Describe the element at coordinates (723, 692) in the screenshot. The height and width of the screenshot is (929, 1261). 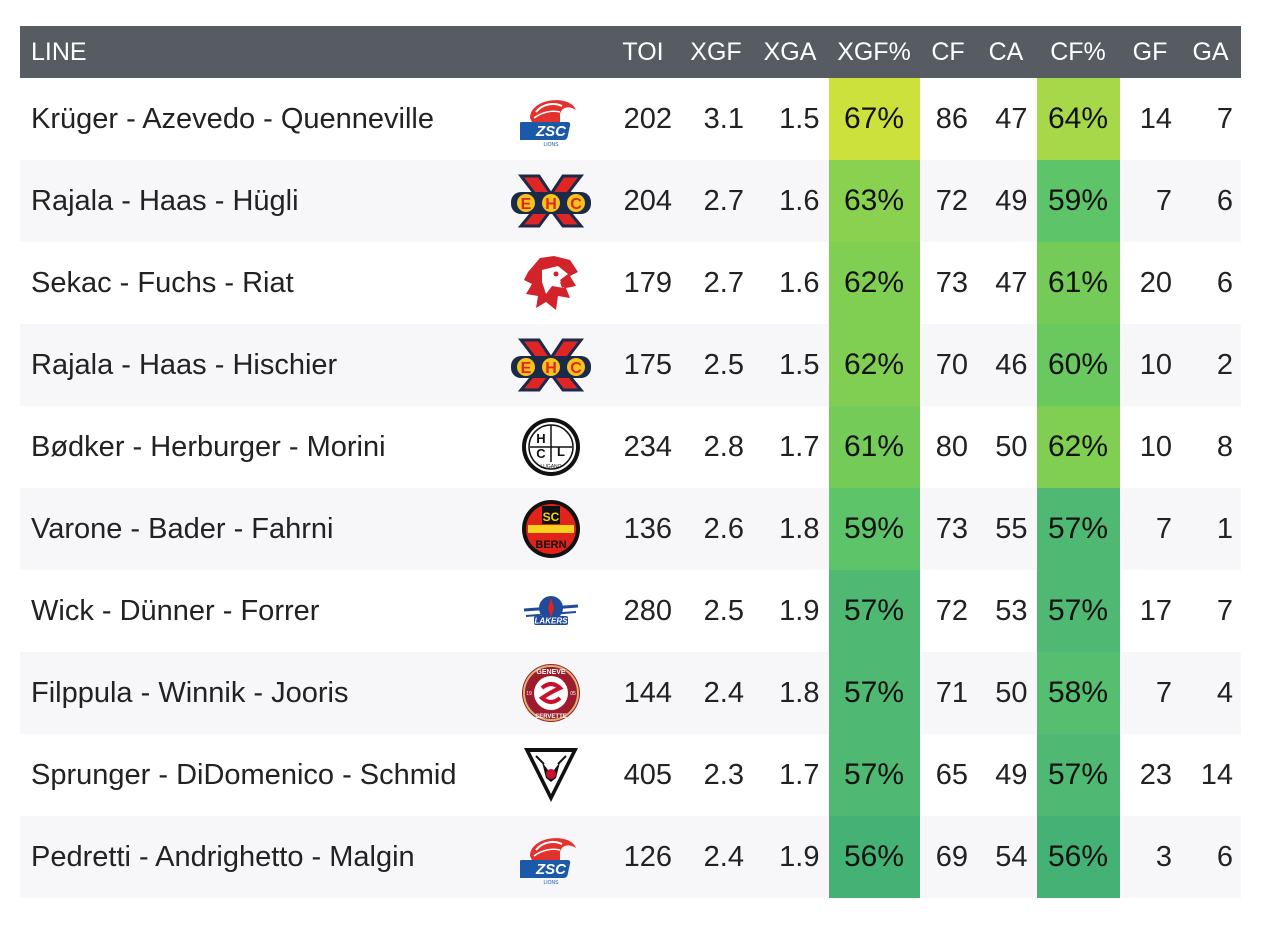
I see `xgf-cell: 2.4` at that location.